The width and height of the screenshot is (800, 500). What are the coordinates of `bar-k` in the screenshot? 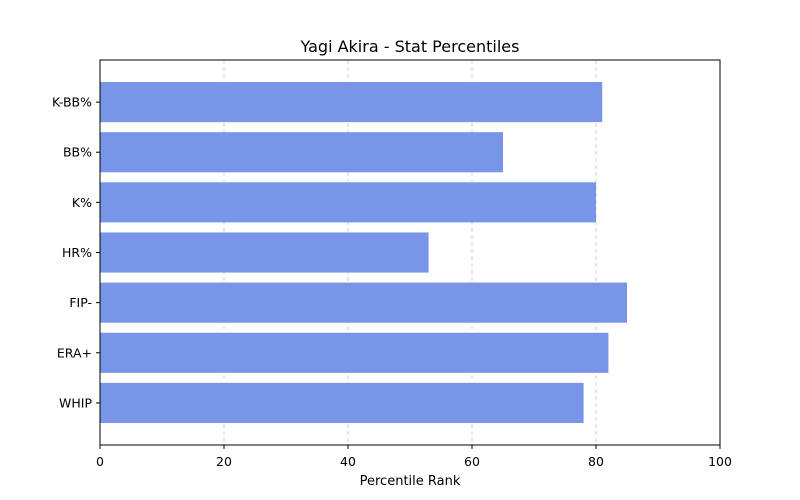 It's located at (348, 202).